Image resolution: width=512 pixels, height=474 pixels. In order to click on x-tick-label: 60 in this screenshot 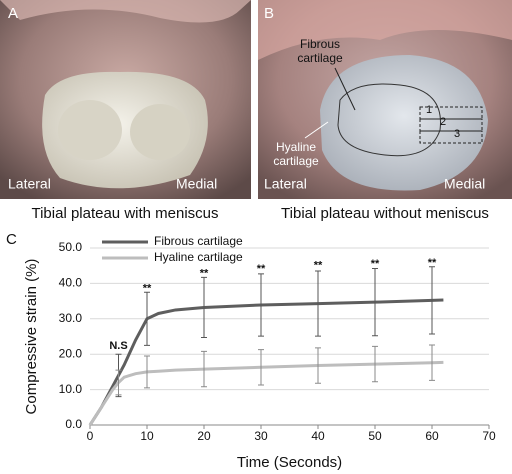, I will do `click(432, 436)`.